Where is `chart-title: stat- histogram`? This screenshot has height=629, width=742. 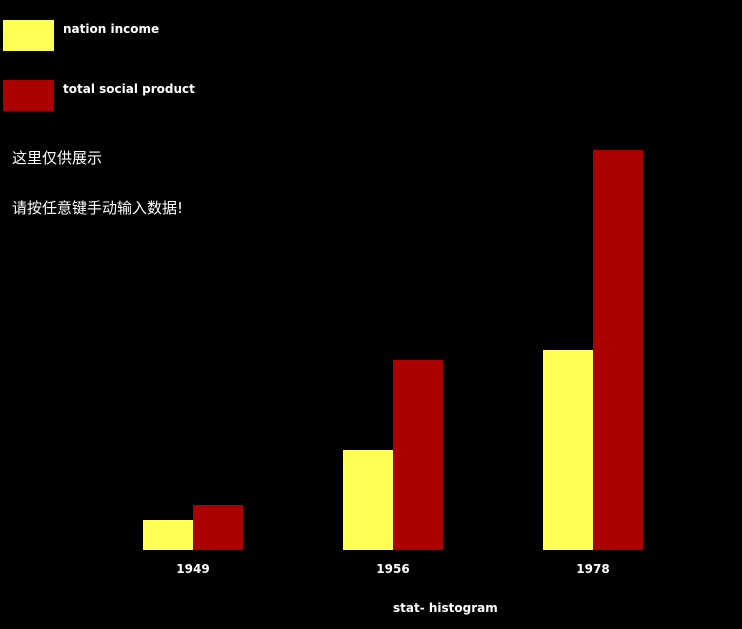
chart-title: stat- histogram is located at coordinates (445, 608).